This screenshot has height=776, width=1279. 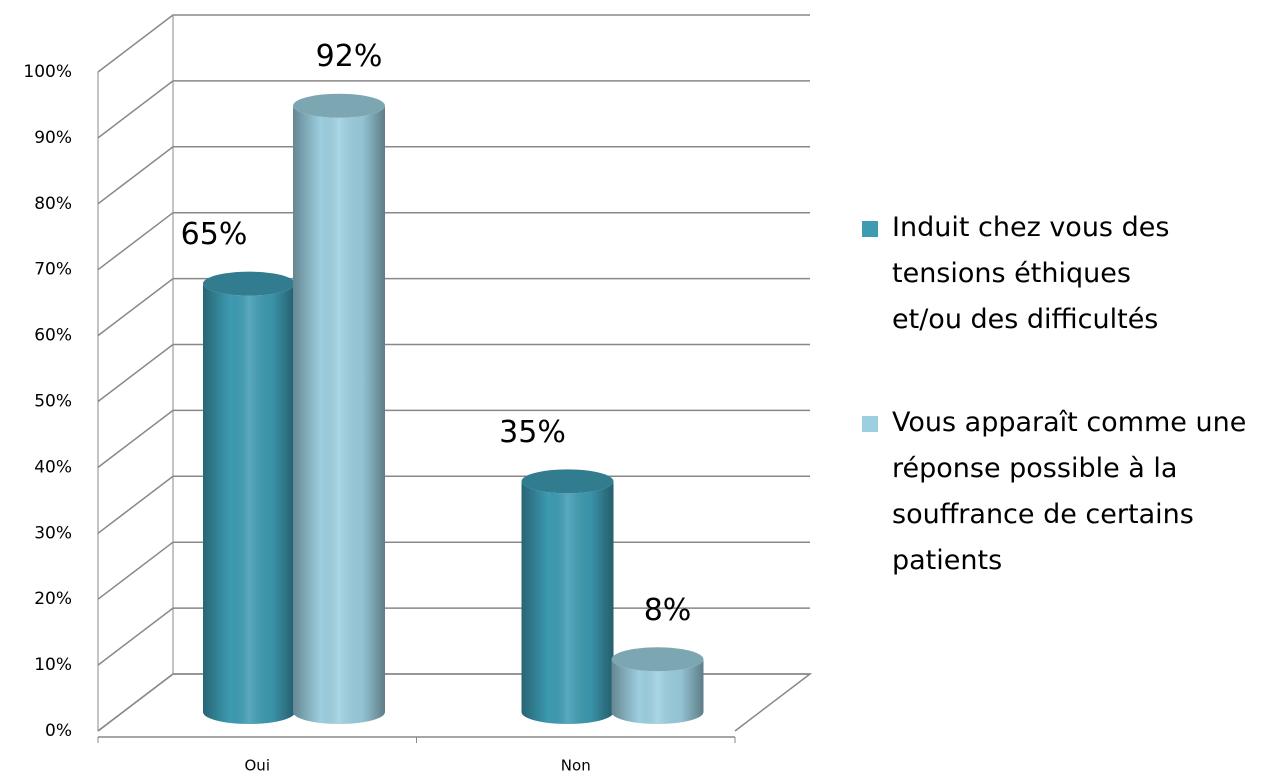 I want to click on x-tick-label: Oui, so click(x=257, y=766).